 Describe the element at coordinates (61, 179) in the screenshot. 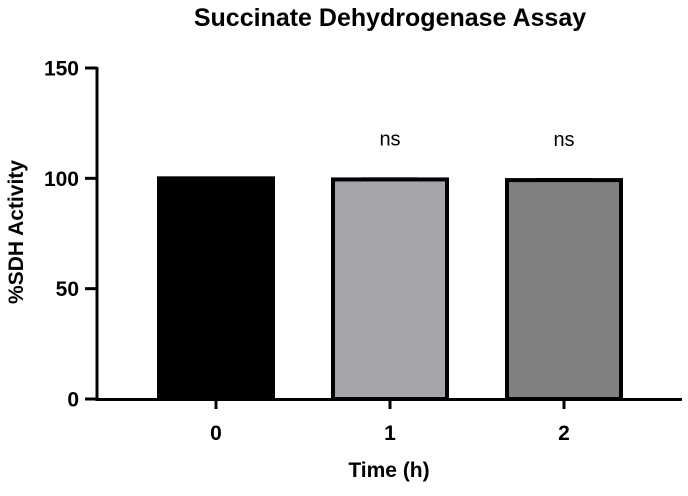

I see `y-tick-label-100: 100` at that location.